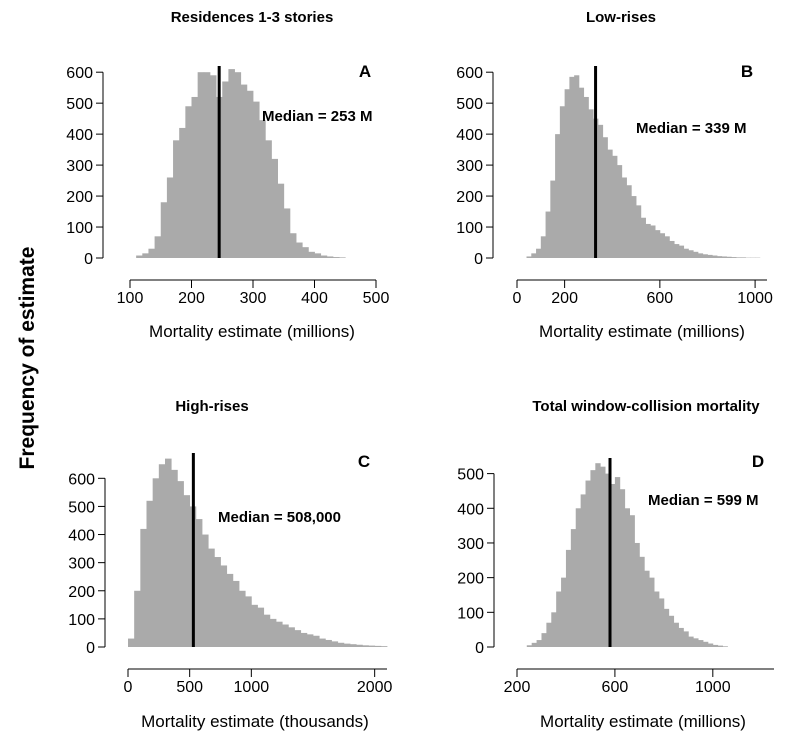 The height and width of the screenshot is (745, 806). Describe the element at coordinates (364, 461) in the screenshot. I see `panel-letter: C` at that location.